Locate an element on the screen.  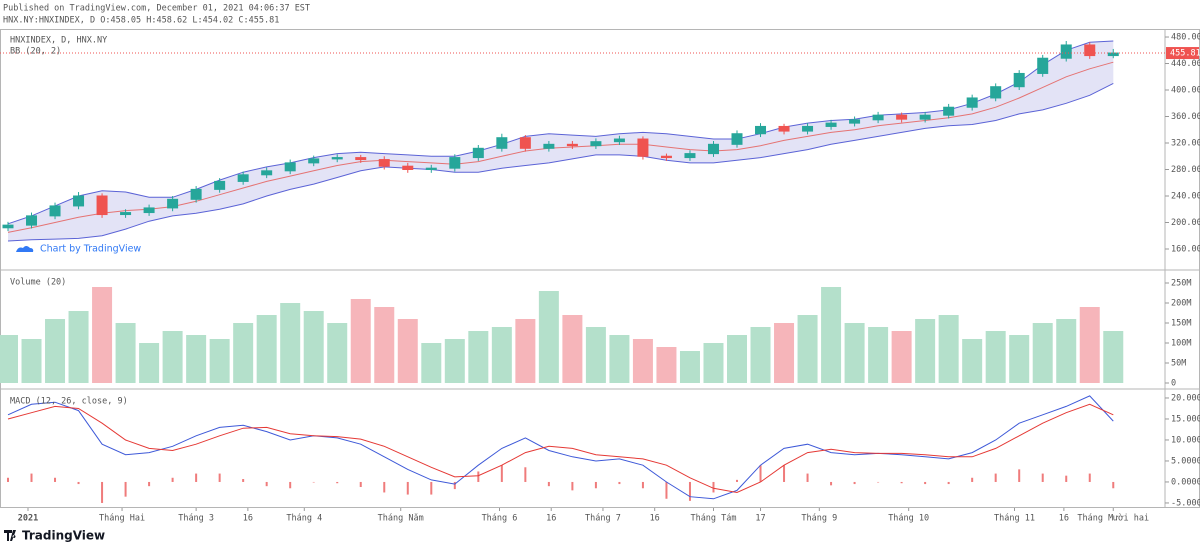
y-tick-label: 240.00 is located at coordinates (1185, 196).